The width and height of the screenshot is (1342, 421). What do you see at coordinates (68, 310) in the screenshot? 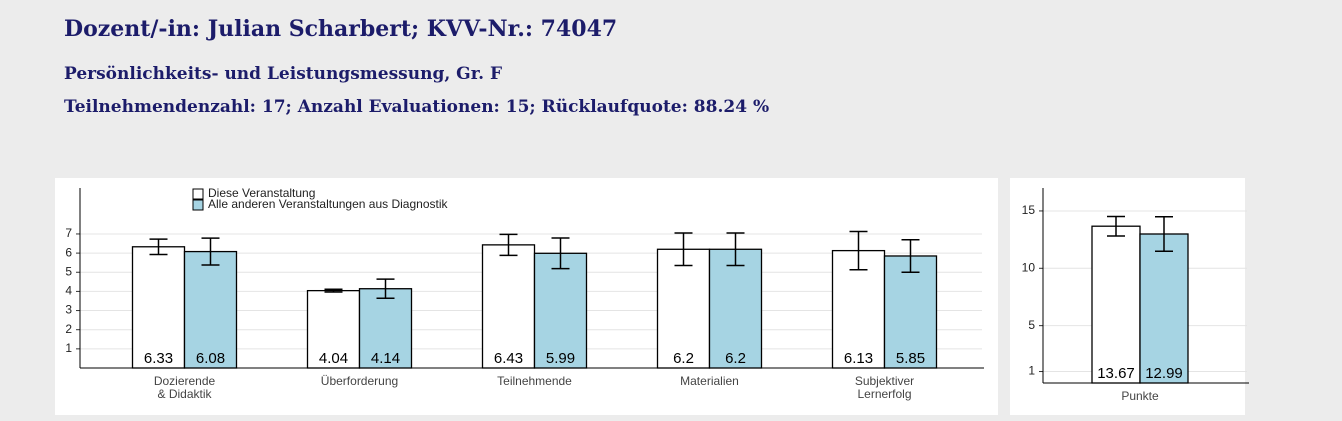
I see `y-tick-label: 3` at bounding box center [68, 310].